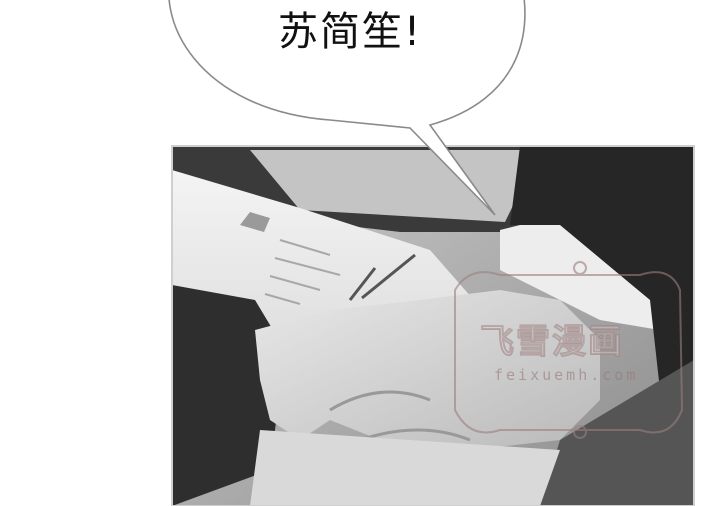 The height and width of the screenshot is (506, 720). Describe the element at coordinates (566, 375) in the screenshot. I see `watermark-url: feixuemh.com` at that location.